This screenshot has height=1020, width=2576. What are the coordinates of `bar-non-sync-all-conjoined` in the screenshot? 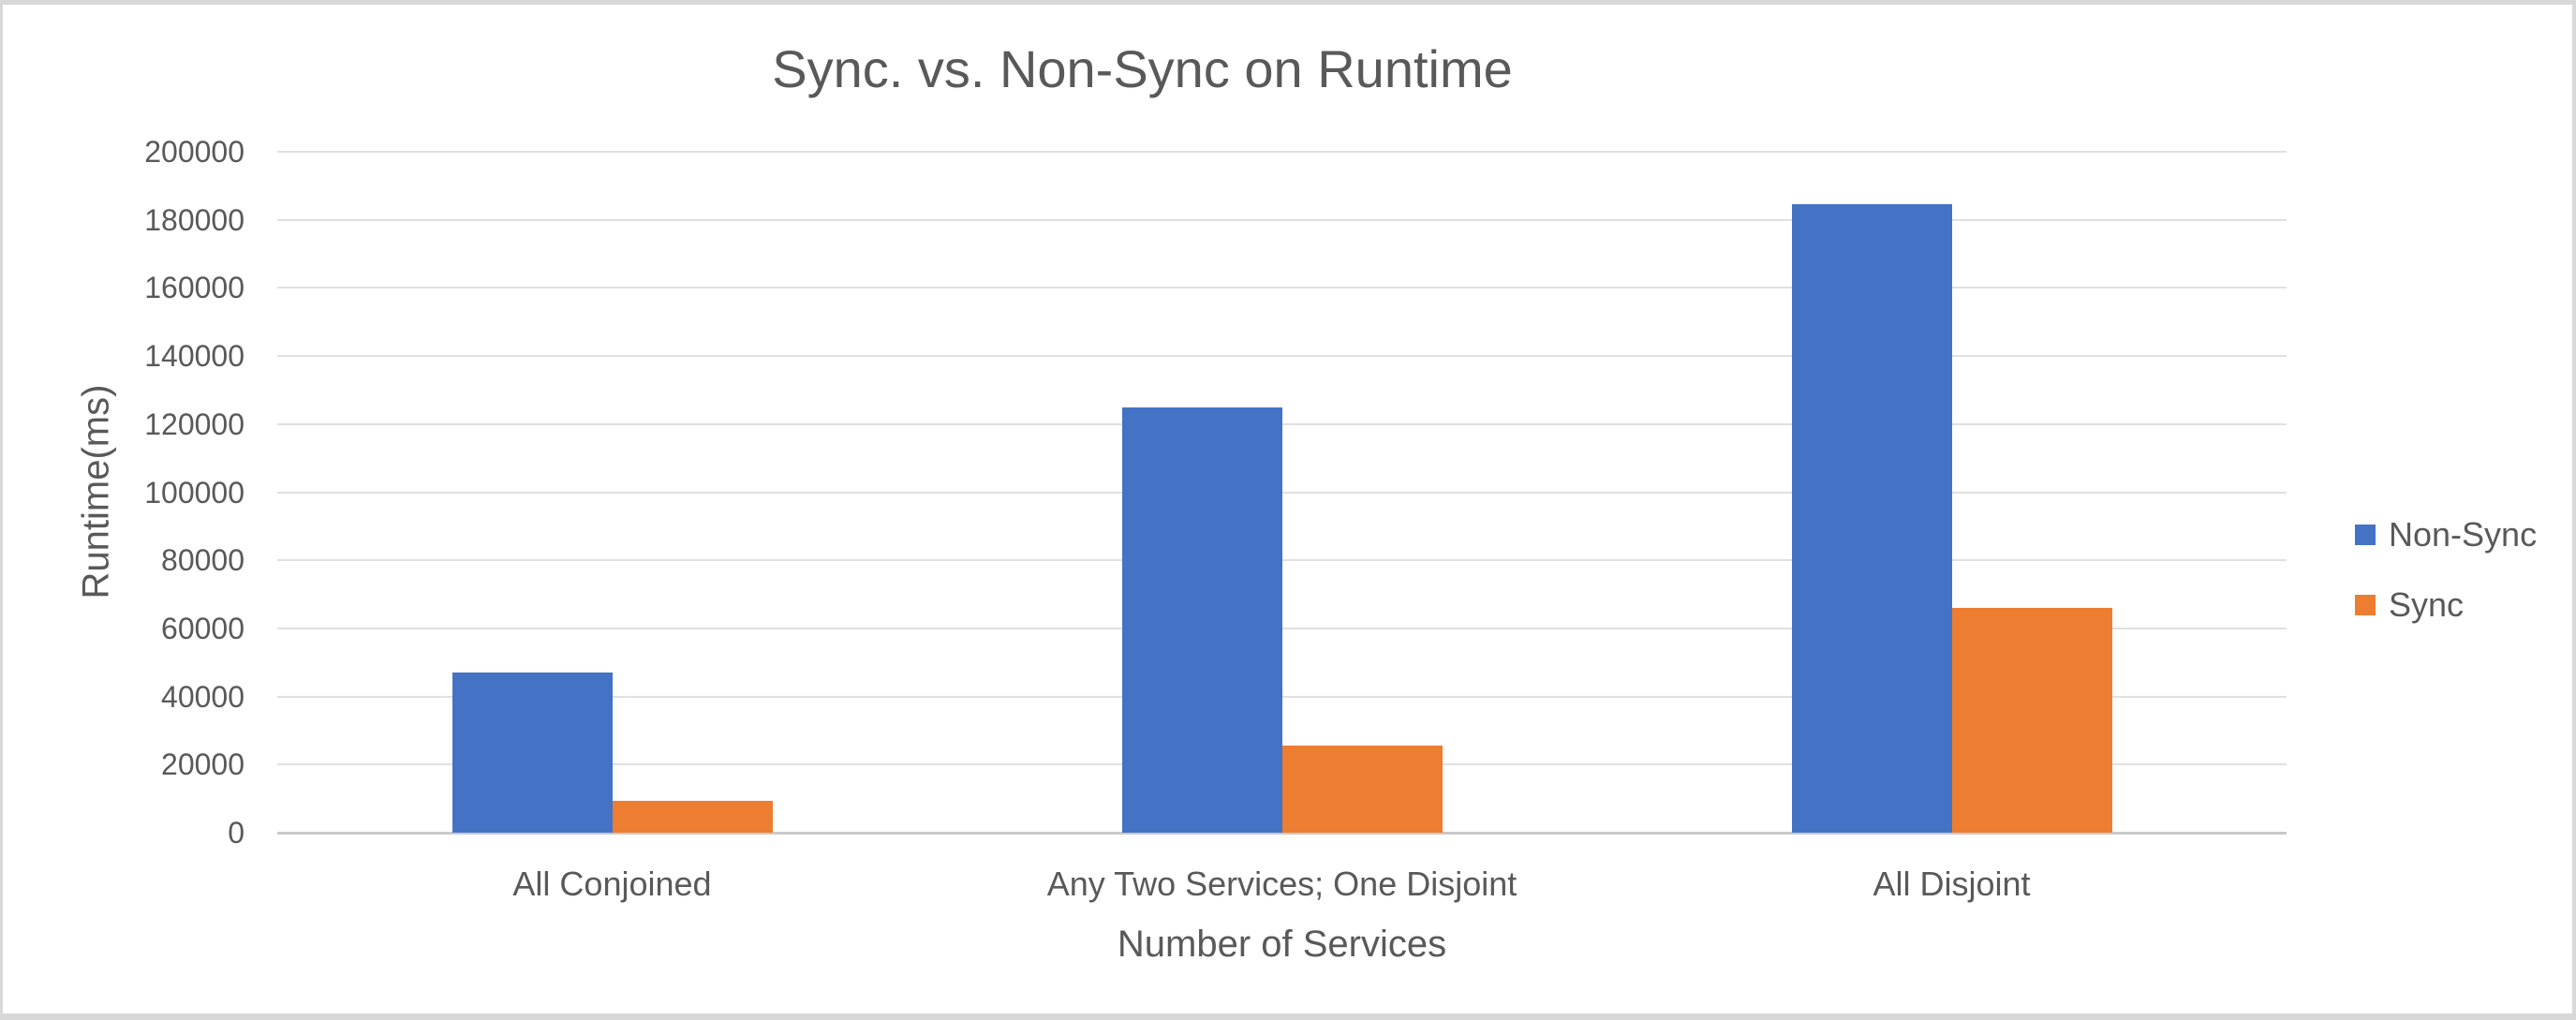 It's located at (532, 753).